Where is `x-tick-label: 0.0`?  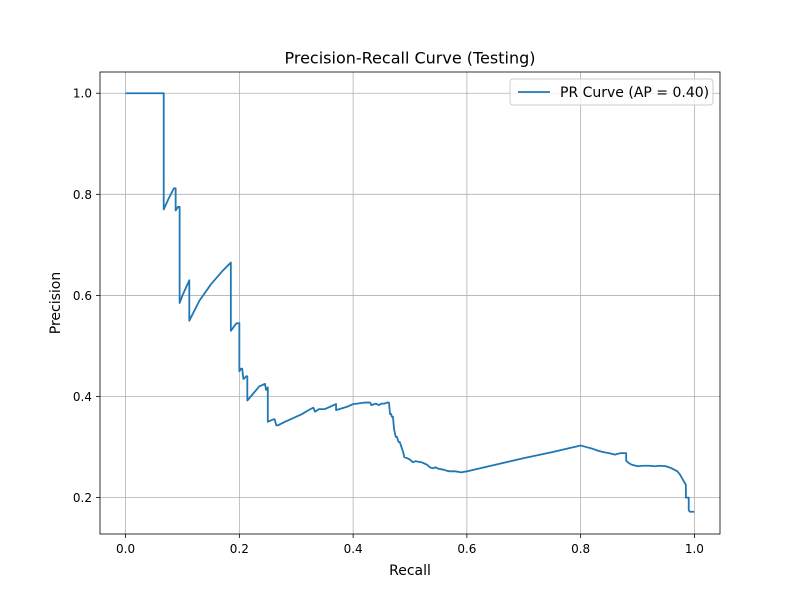 x-tick-label: 0.0 is located at coordinates (125, 549).